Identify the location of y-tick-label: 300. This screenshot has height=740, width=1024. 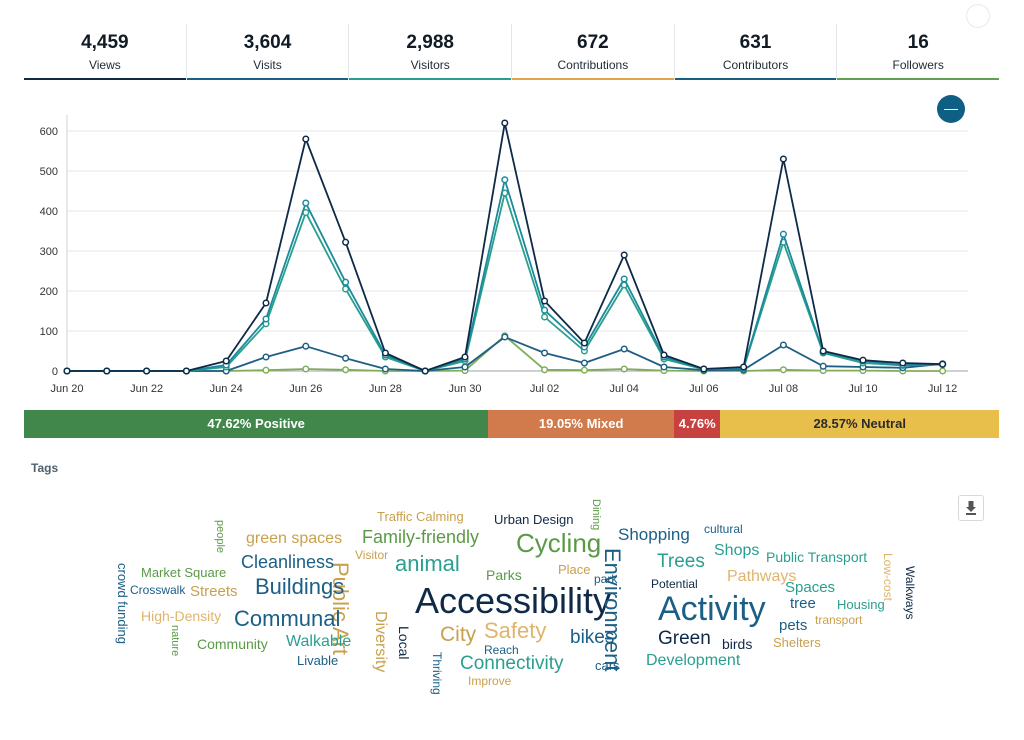
(49, 252).